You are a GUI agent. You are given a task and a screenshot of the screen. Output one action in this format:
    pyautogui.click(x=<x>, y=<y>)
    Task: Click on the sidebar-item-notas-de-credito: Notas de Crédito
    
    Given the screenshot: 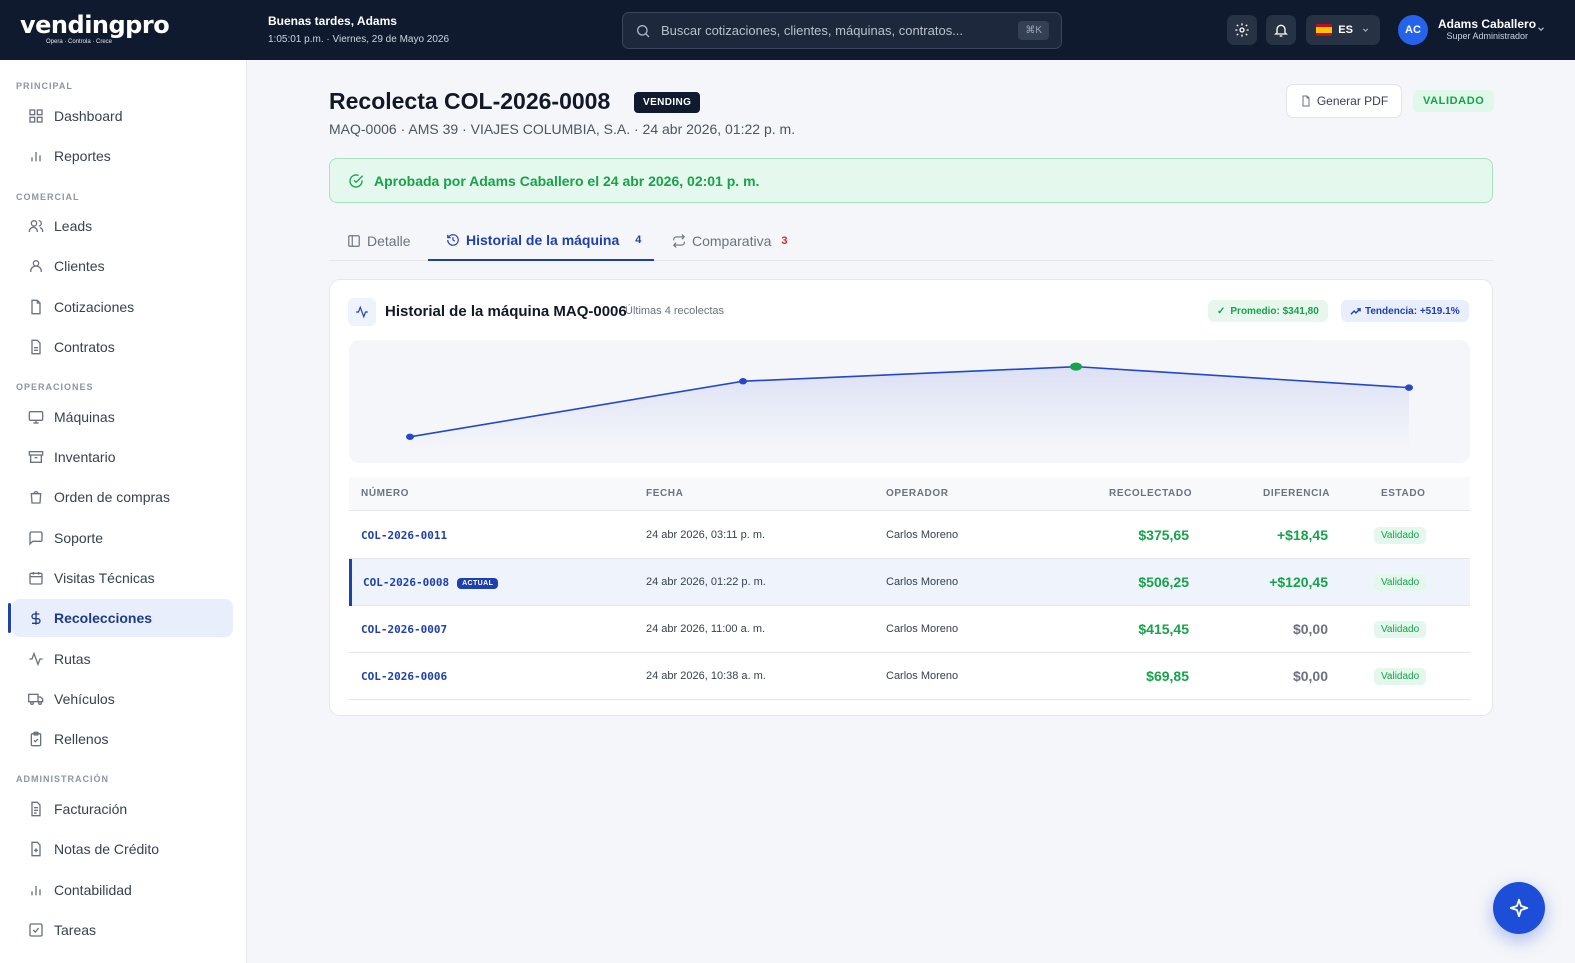 What is the action you would take?
    pyautogui.click(x=122, y=849)
    